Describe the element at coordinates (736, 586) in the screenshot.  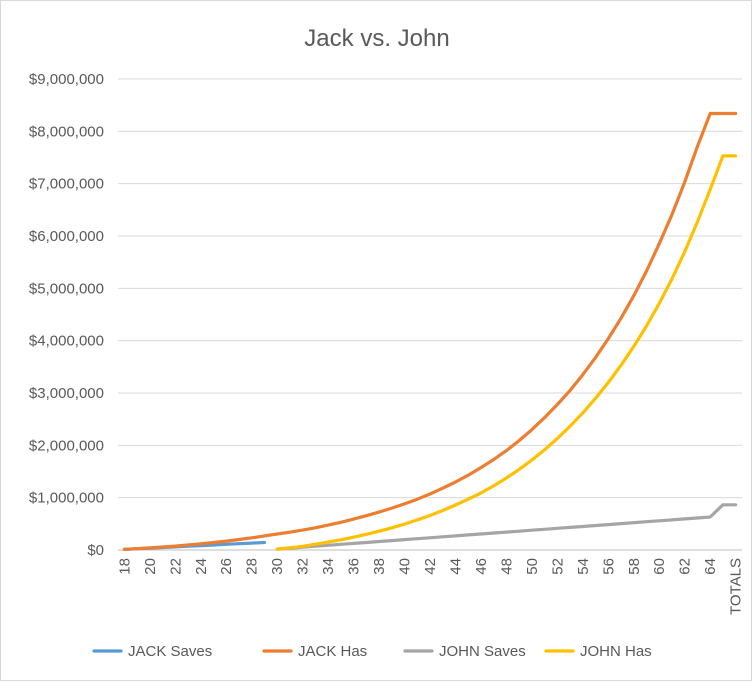
I see `x-tick-label: TOTALS` at that location.